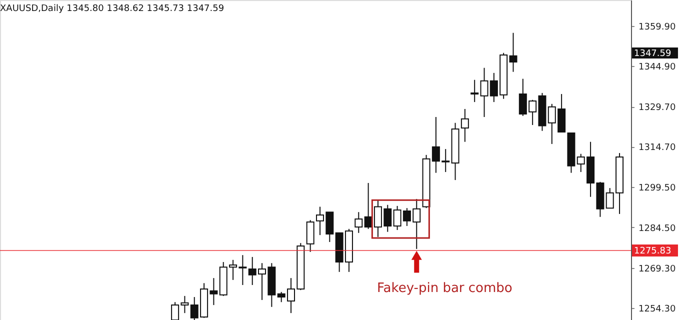 The image size is (679, 320). What do you see at coordinates (444, 288) in the screenshot?
I see `annotation: Fakey-pin bar combo` at bounding box center [444, 288].